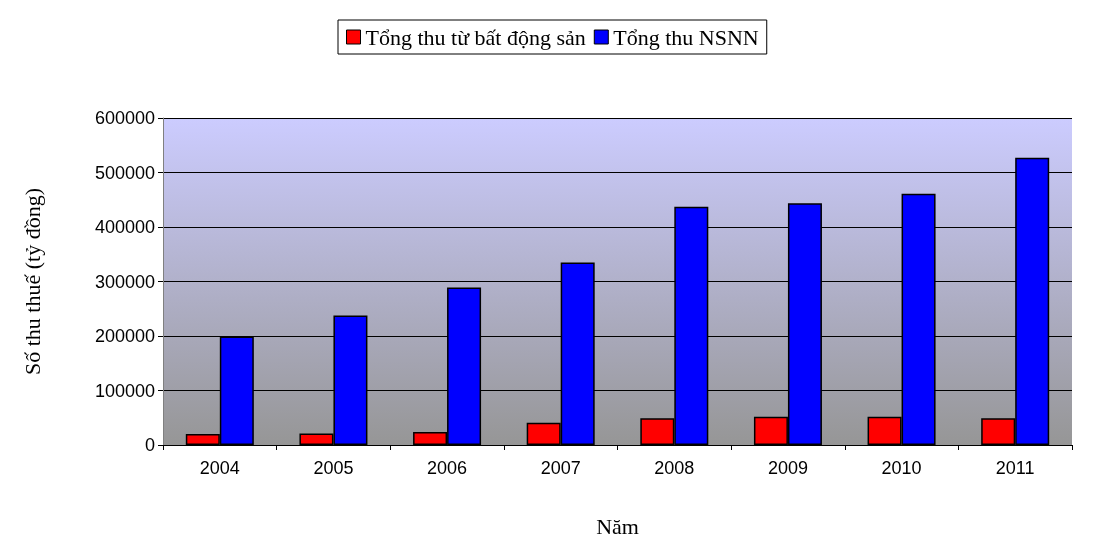 The height and width of the screenshot is (553, 1095). Describe the element at coordinates (333, 468) in the screenshot. I see `x-tick-label: 2005` at that location.